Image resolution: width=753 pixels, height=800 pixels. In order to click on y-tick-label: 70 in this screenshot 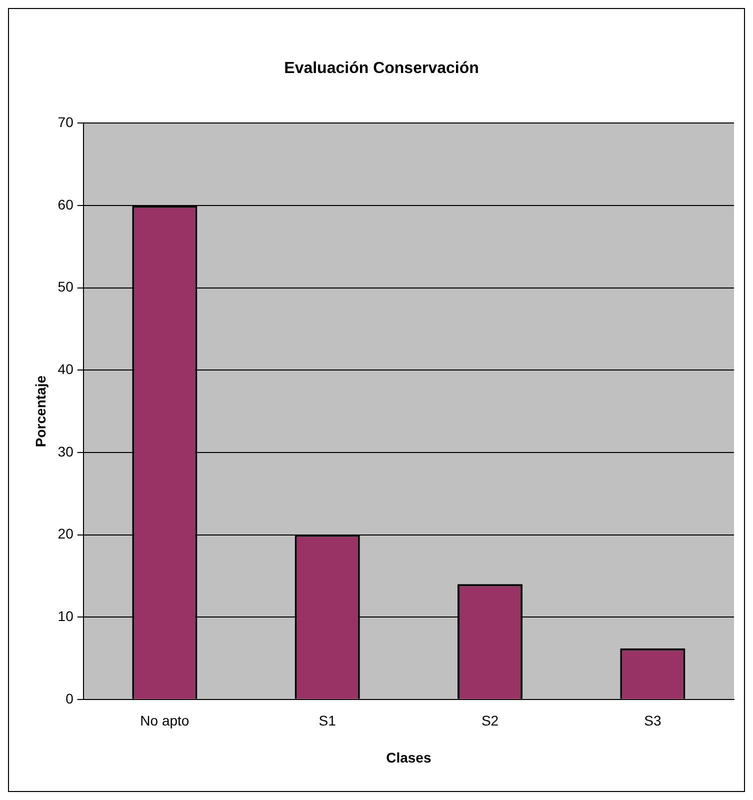, I will do `click(66, 122)`.